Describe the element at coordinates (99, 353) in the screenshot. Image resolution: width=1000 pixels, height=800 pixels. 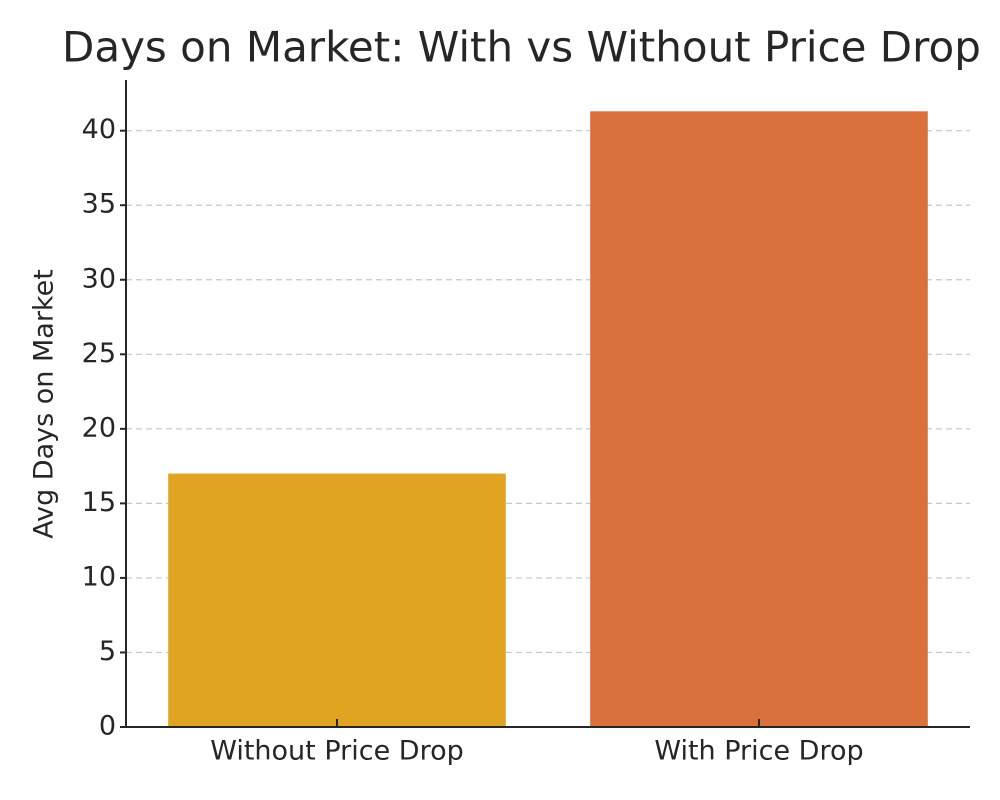
I see `y-tick-label: 25` at that location.